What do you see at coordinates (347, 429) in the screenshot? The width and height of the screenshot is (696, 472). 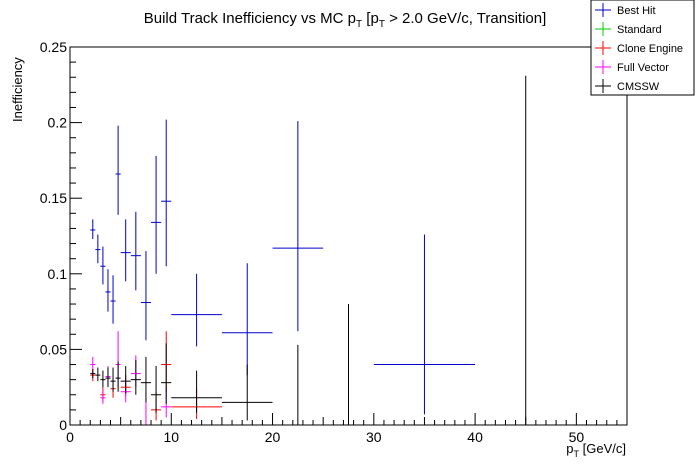 I see `x-axis: 0 10 20 30 40 50` at bounding box center [347, 429].